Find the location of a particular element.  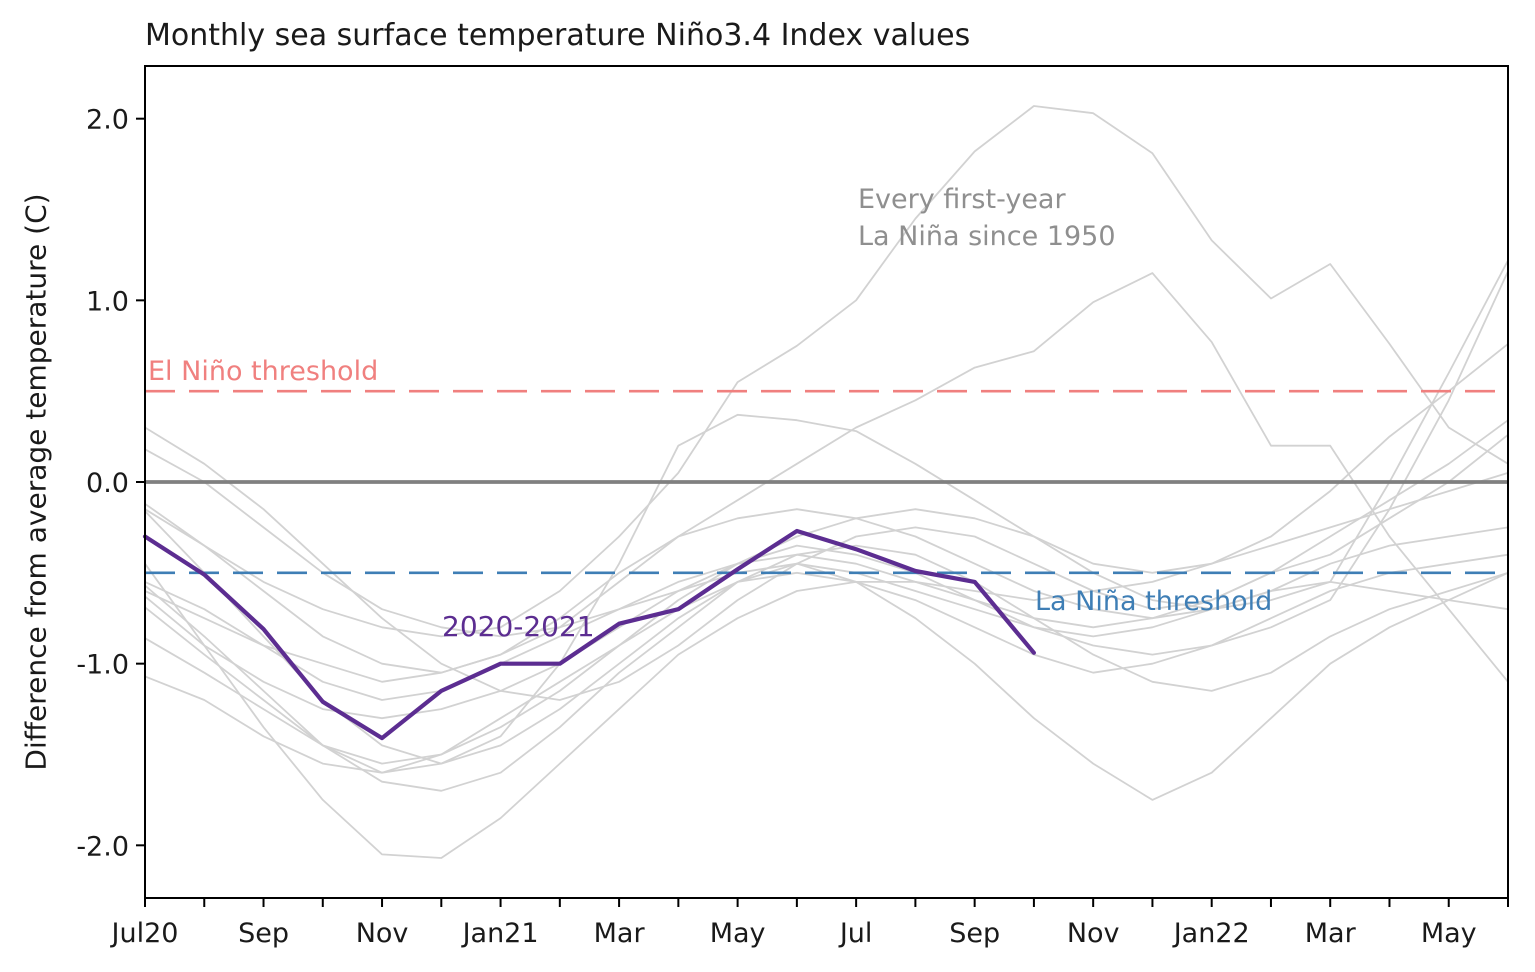

x-tick-label: Jul20 is located at coordinates (144, 933).